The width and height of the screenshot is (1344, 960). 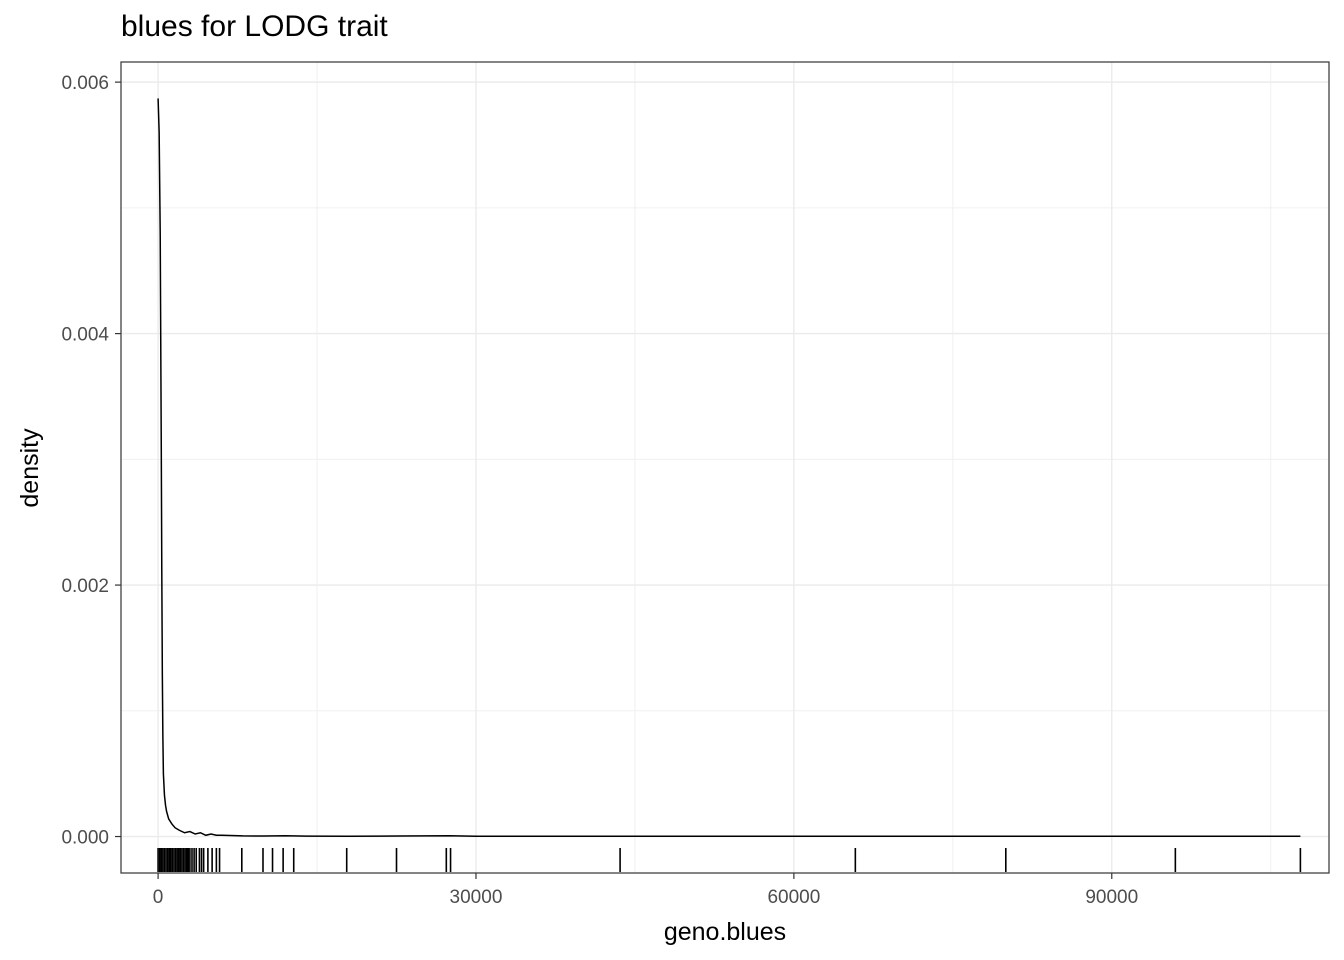 I want to click on x-tick-label: 0, so click(x=158, y=897).